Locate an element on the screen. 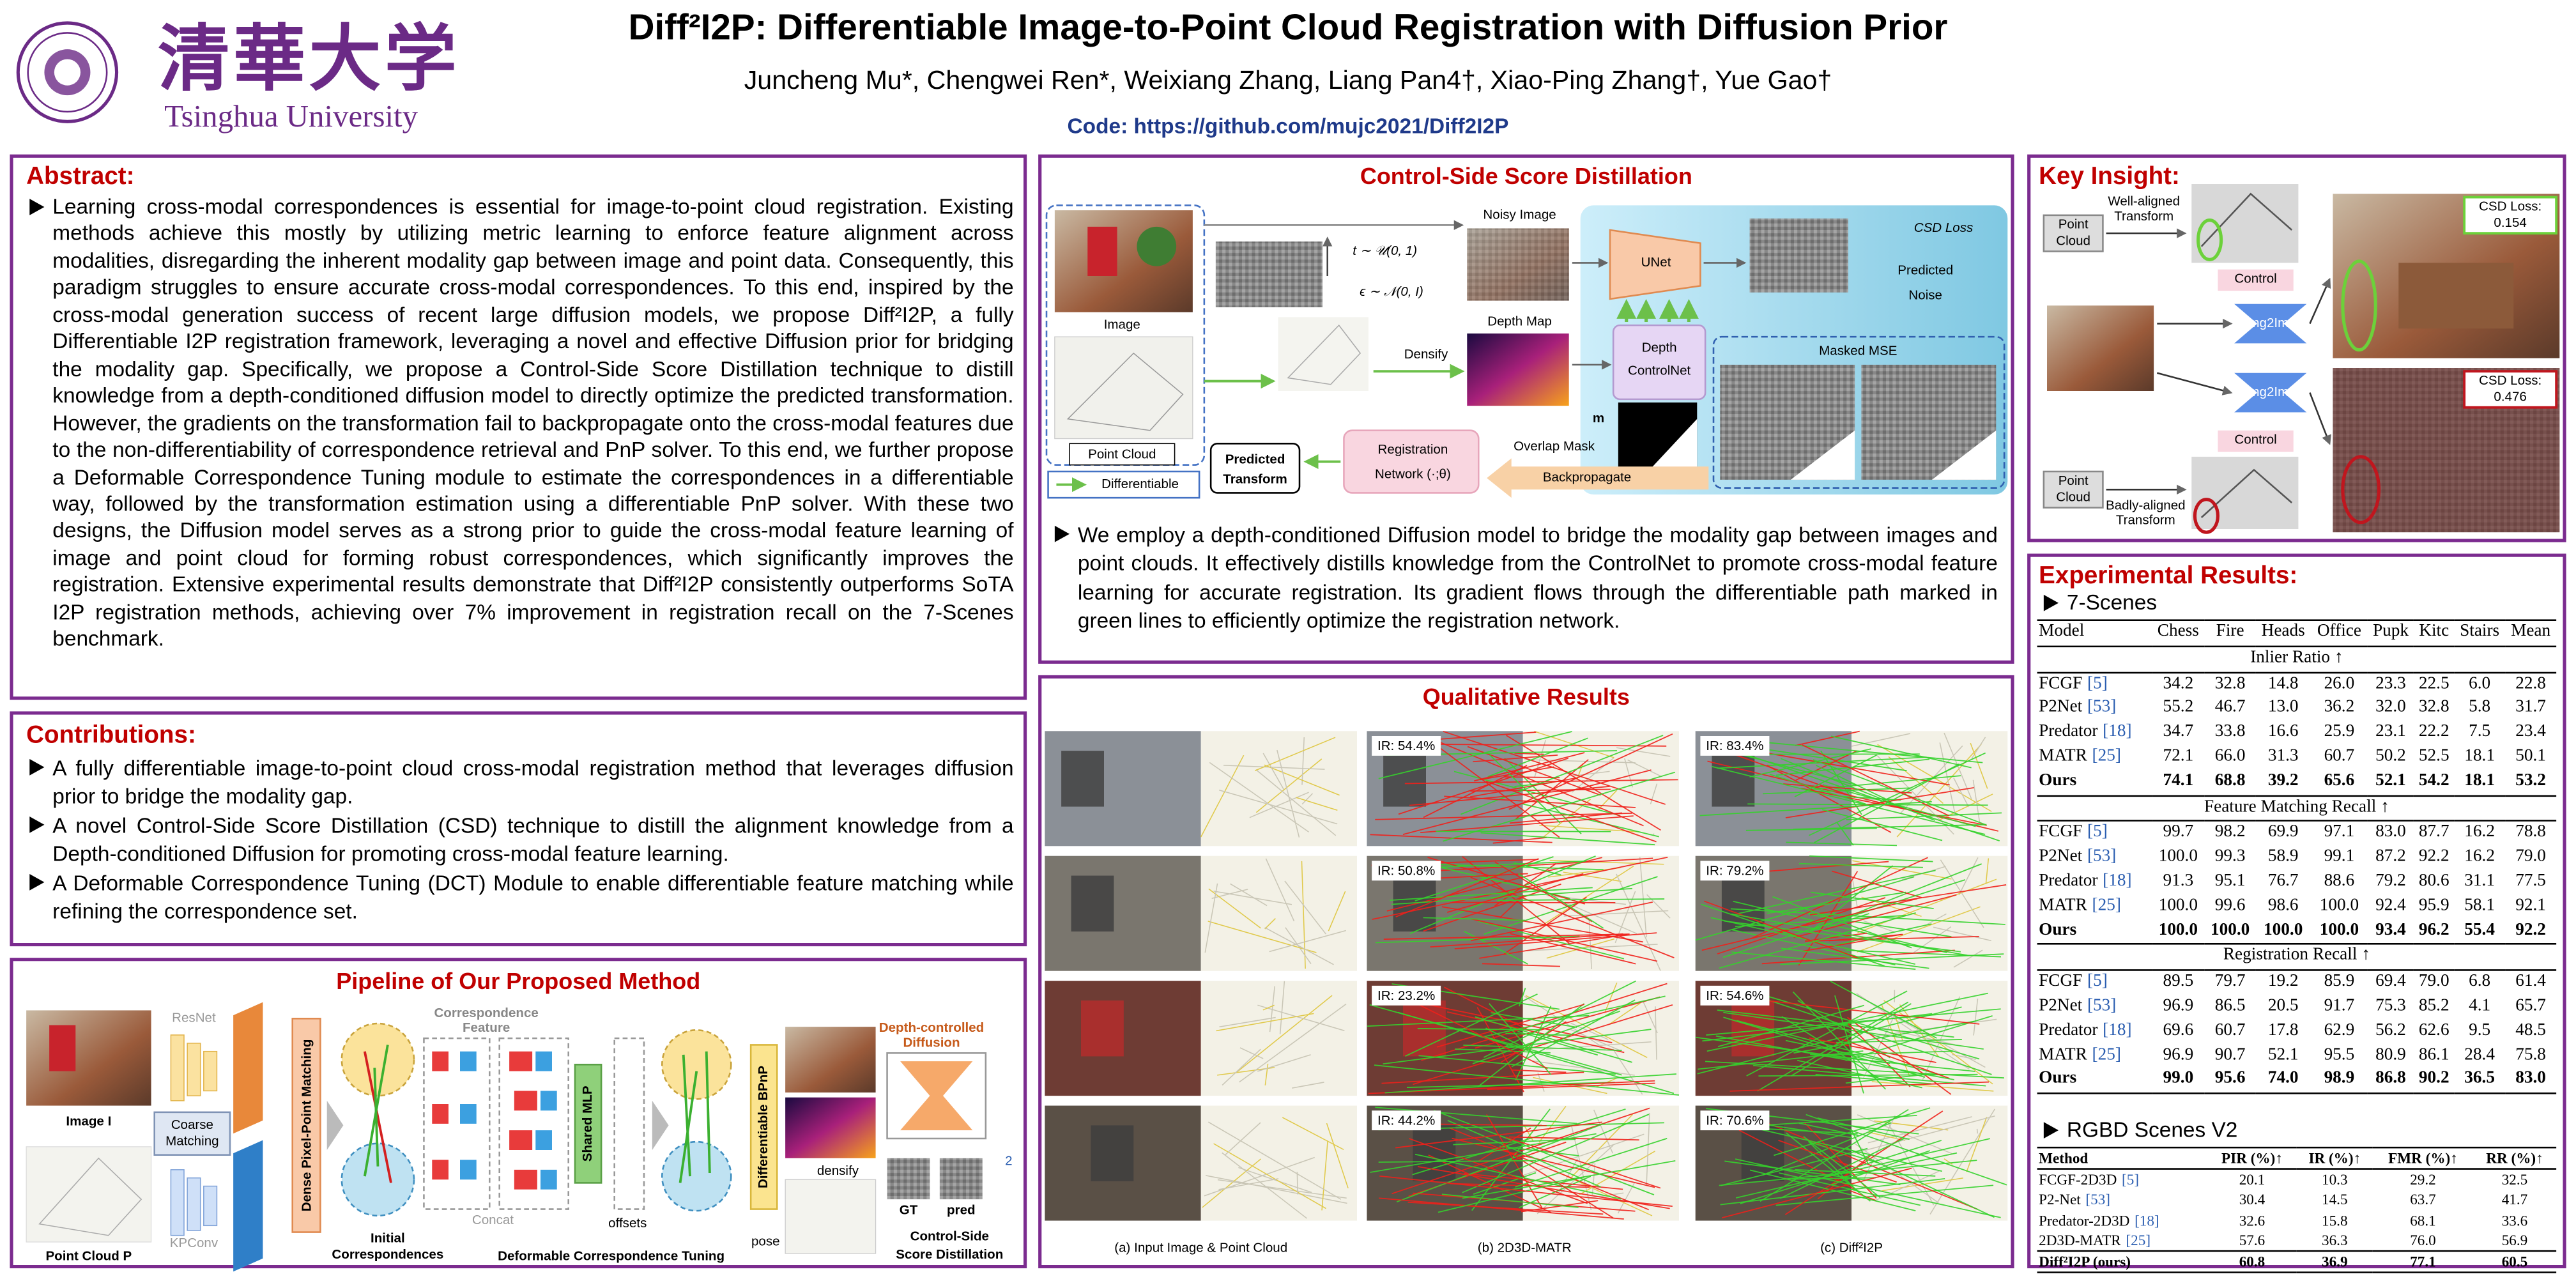 This screenshot has height=1288, width=2576. cell: 36.5 is located at coordinates (2479, 1079).